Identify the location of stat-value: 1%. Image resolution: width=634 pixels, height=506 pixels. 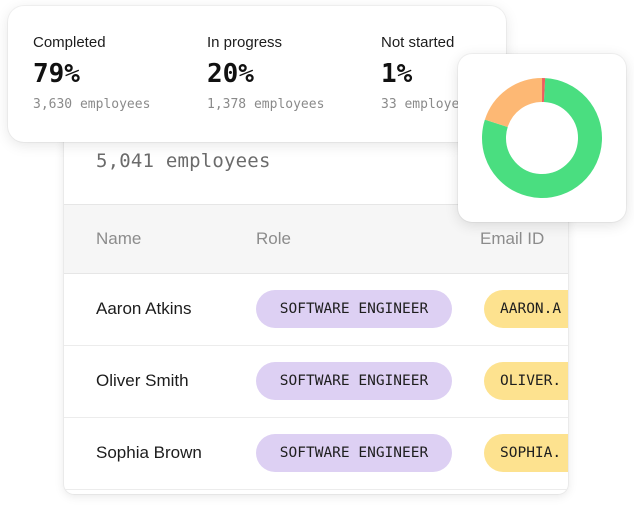
(397, 74).